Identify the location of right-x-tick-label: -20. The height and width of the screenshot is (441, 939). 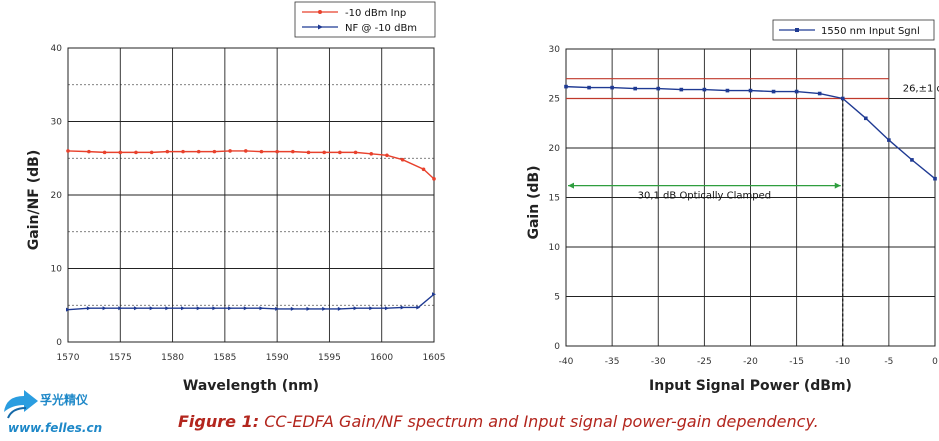
(750, 362).